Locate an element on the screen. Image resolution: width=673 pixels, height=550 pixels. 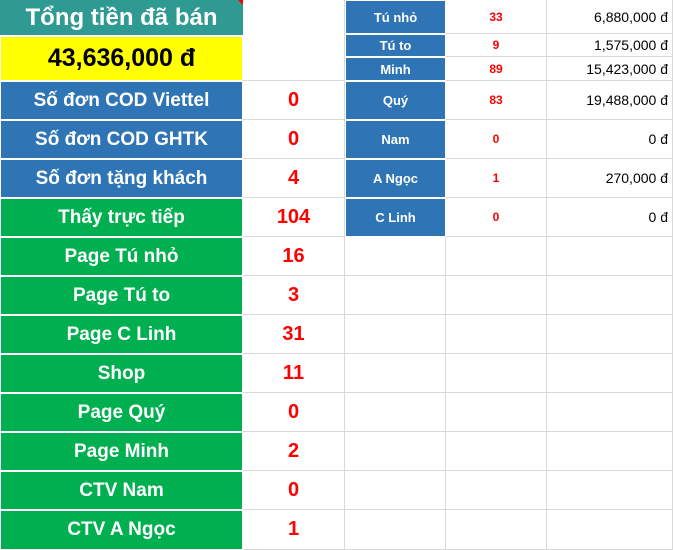
stat-label: Page Tú nhỏ is located at coordinates (121, 256).